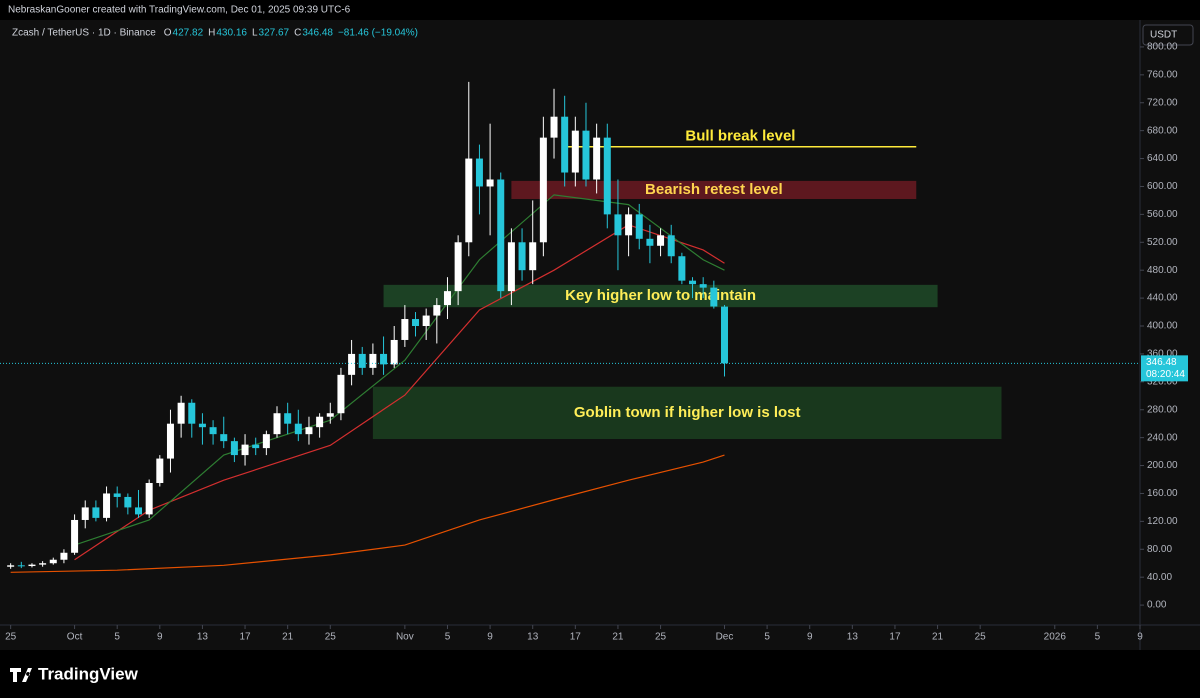 This screenshot has width=1200, height=698. What do you see at coordinates (740, 136) in the screenshot?
I see `annotation-label: Bull break level` at bounding box center [740, 136].